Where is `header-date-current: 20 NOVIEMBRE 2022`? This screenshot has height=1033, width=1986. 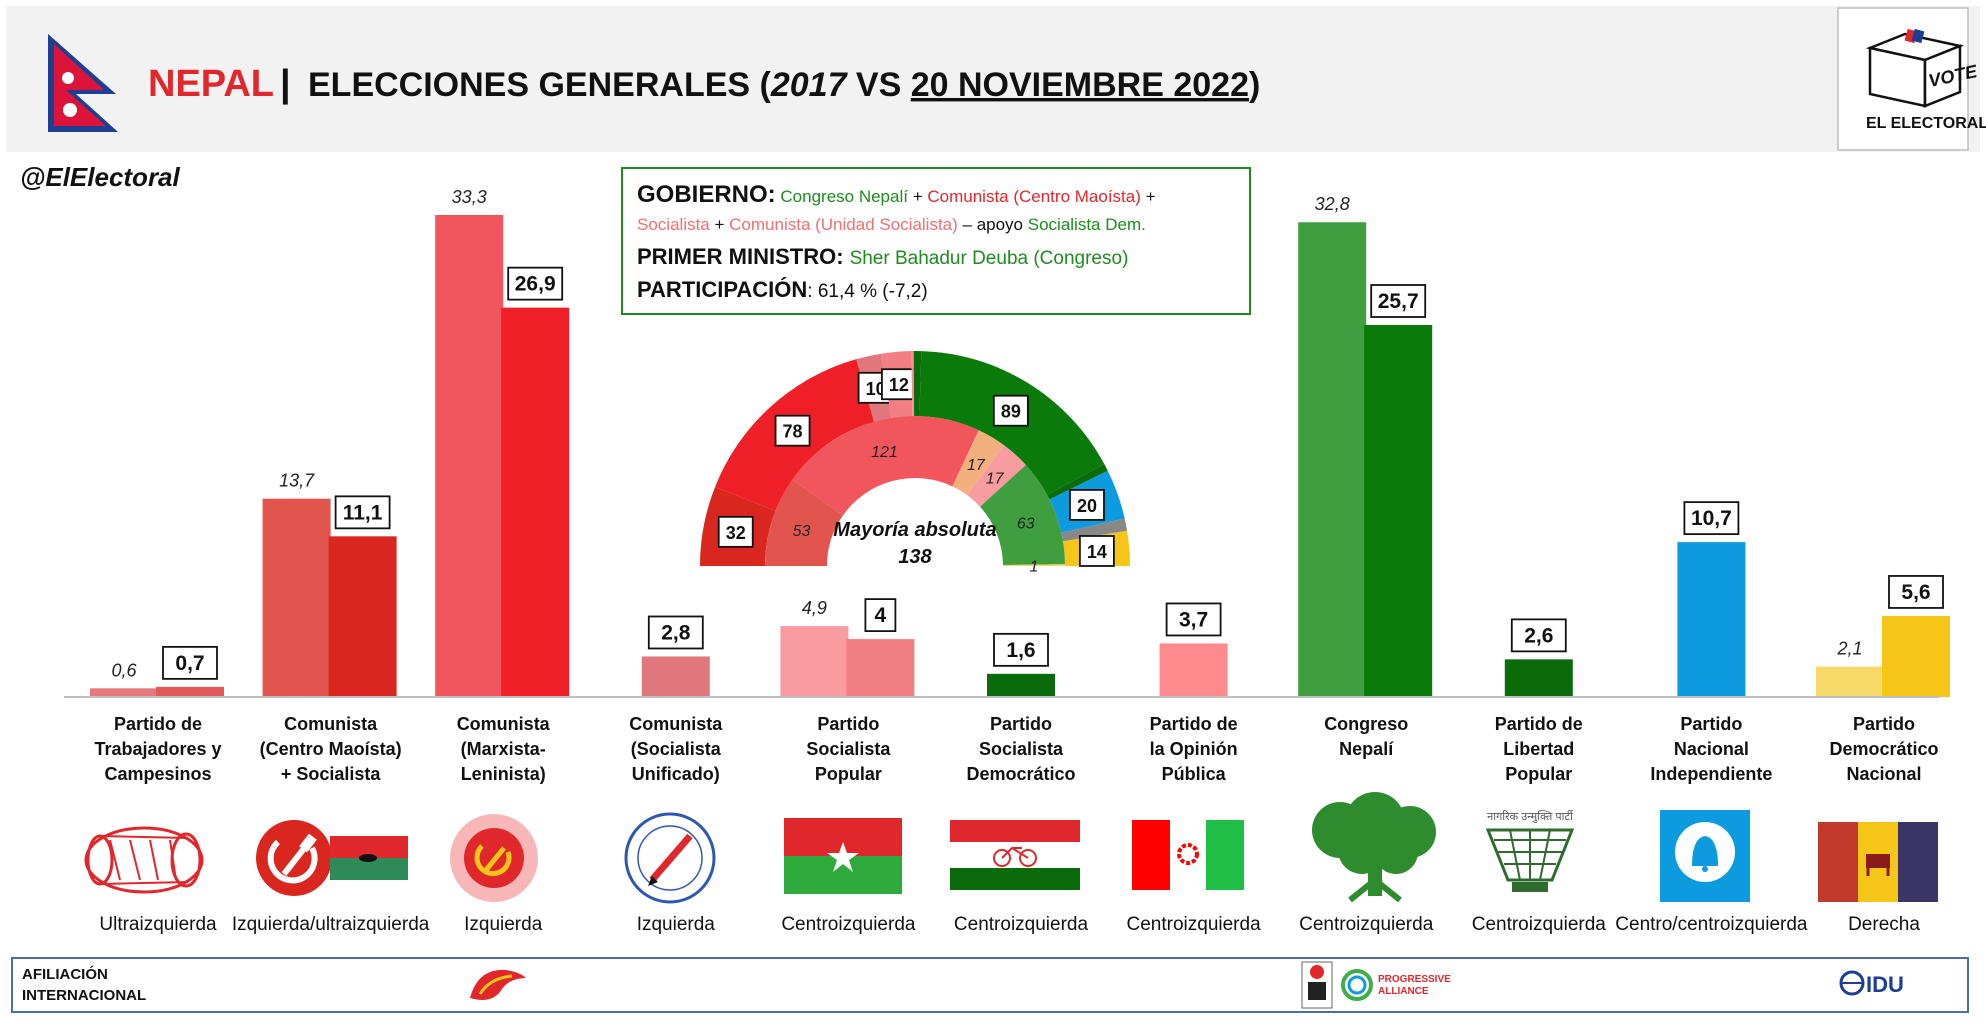
header-date-current: 20 NOVIEMBRE 2022 is located at coordinates (1080, 85).